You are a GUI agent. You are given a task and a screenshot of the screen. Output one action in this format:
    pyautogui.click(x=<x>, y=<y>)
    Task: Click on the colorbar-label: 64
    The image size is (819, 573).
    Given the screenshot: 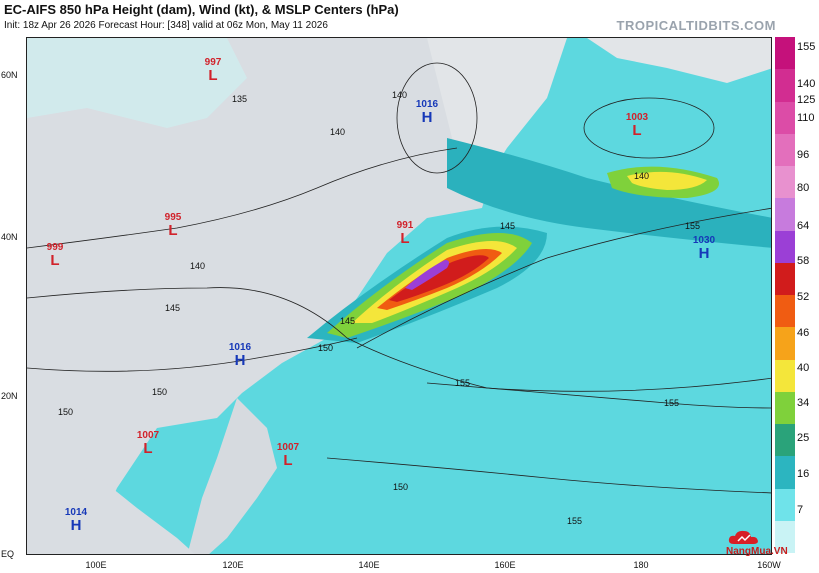 What is the action you would take?
    pyautogui.click(x=803, y=226)
    